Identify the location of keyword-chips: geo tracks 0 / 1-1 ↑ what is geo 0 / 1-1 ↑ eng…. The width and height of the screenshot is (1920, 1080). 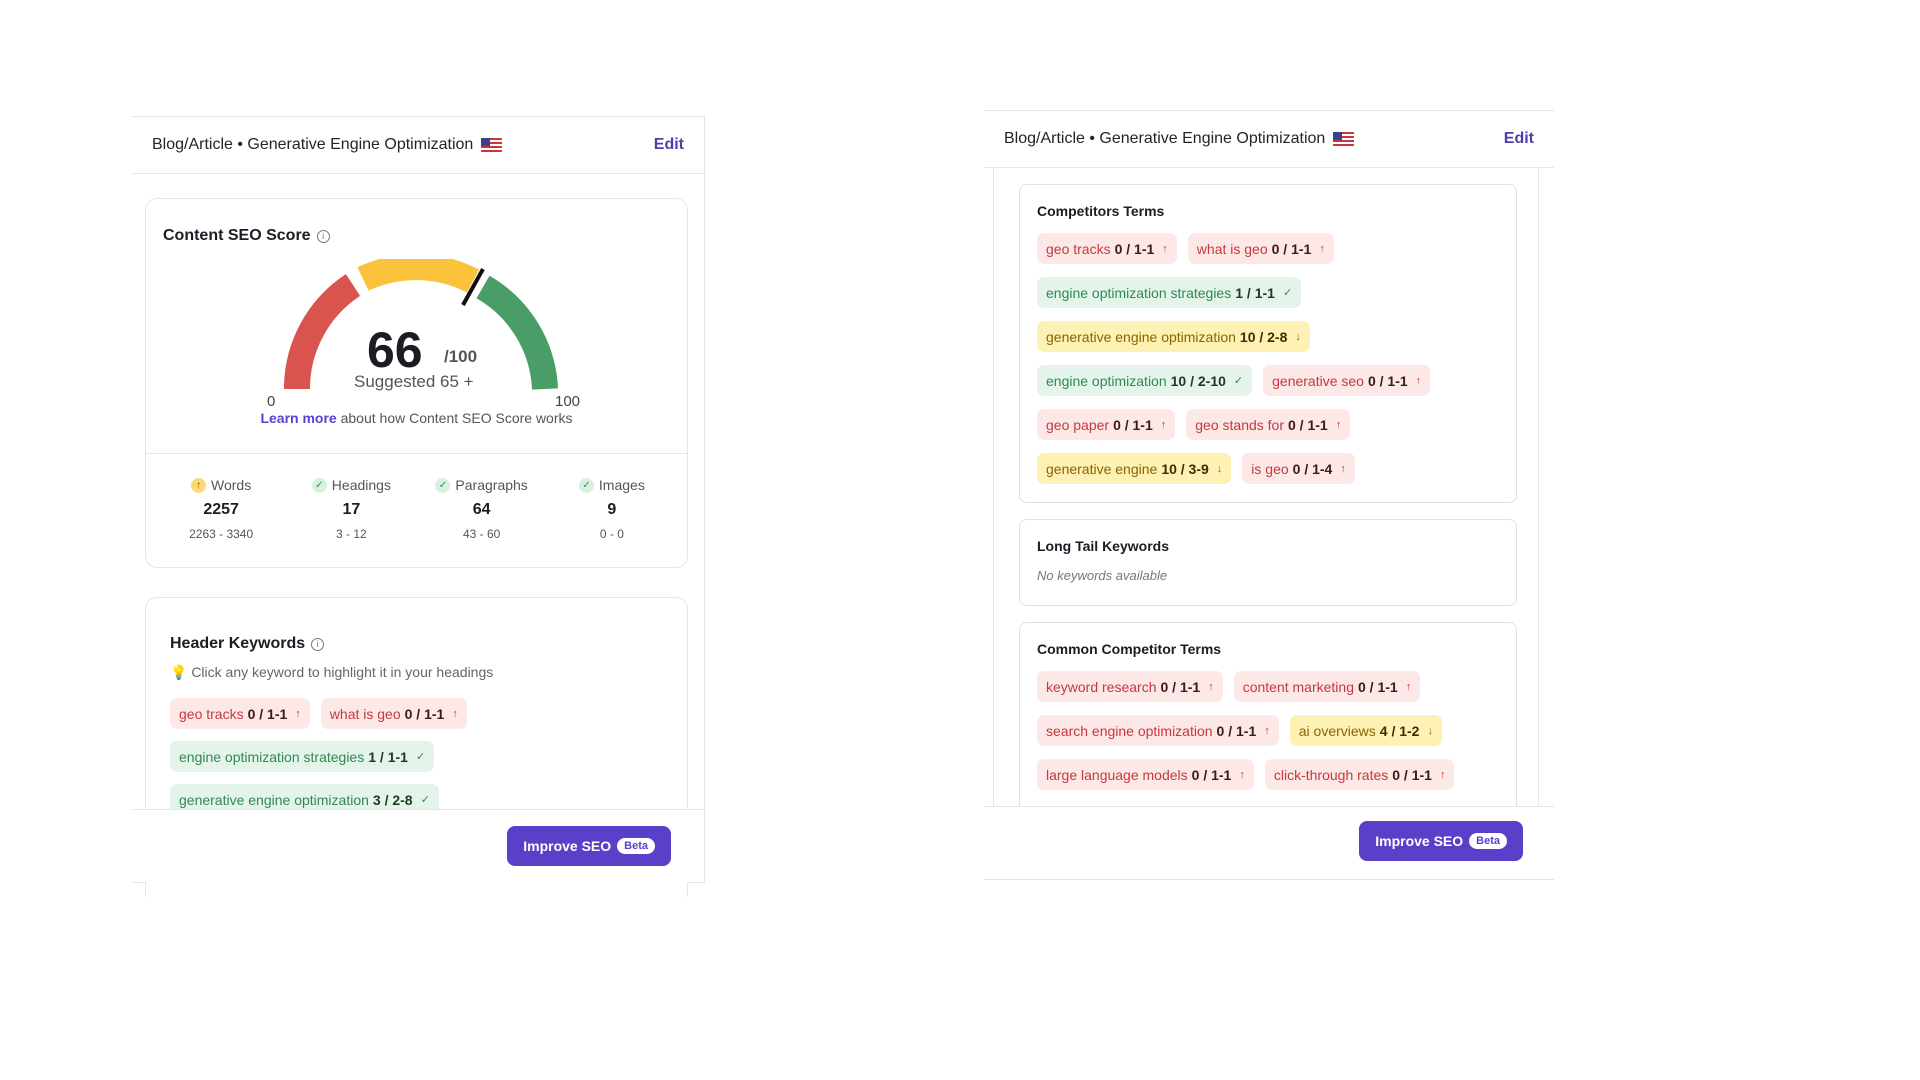
(418, 762).